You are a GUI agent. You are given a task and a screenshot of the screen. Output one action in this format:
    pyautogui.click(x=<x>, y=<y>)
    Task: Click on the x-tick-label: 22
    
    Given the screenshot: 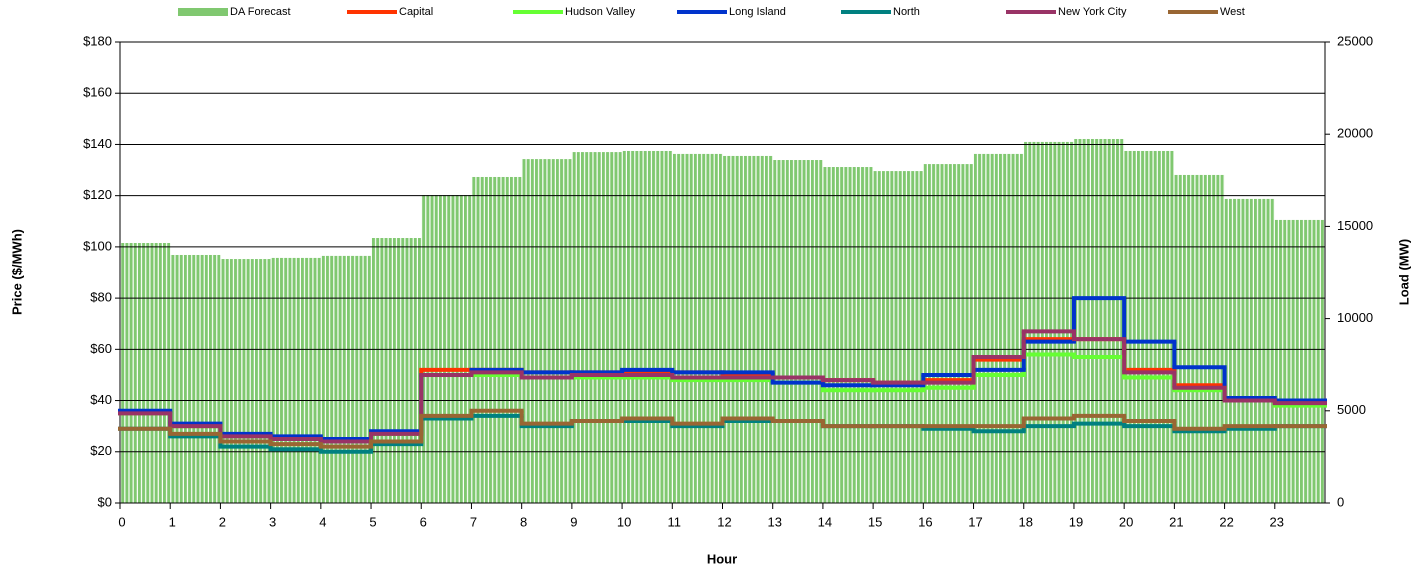 What is the action you would take?
    pyautogui.click(x=1226, y=521)
    